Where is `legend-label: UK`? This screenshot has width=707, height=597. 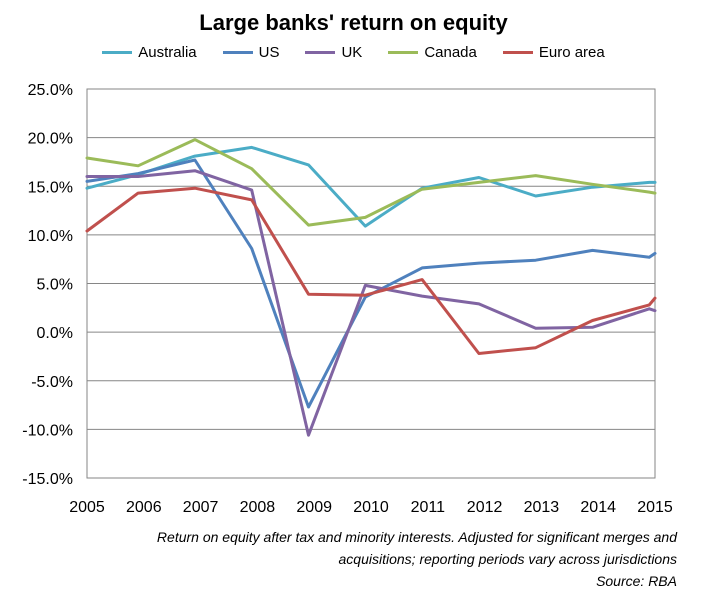 legend-label: UK is located at coordinates (352, 52).